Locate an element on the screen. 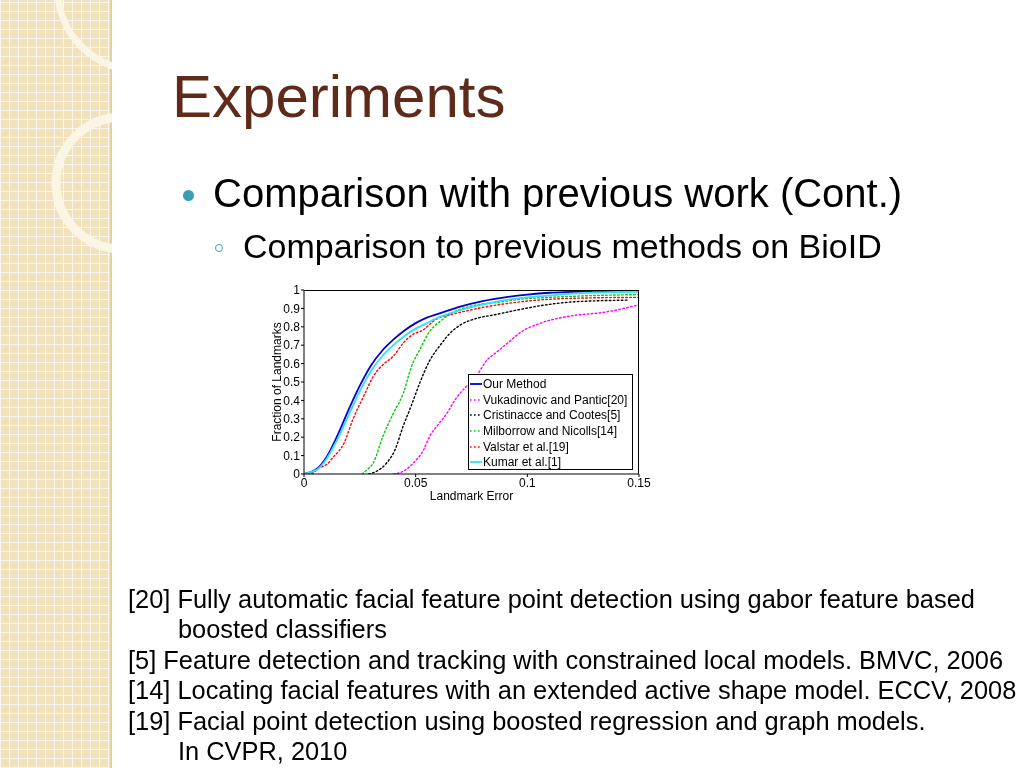  y-tick-label: 0.5 is located at coordinates (292, 382).